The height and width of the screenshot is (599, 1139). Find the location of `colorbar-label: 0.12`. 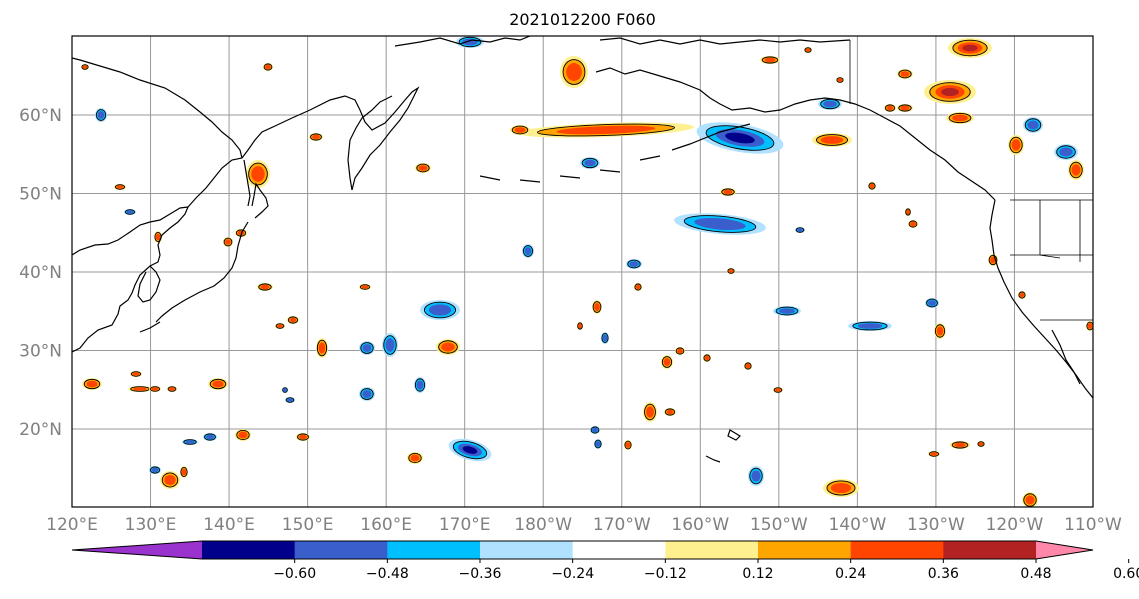

colorbar-label: 0.12 is located at coordinates (757, 574).